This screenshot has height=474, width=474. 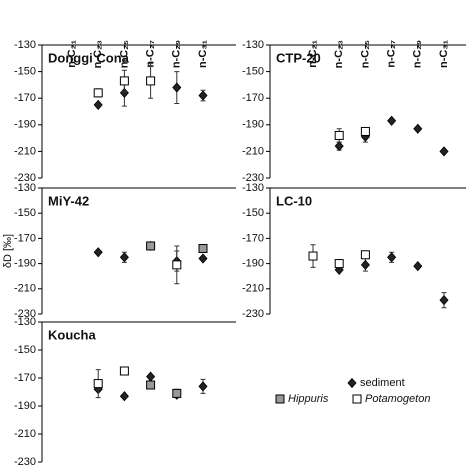 I want to click on legend-label: Hippuris, so click(x=308, y=399).